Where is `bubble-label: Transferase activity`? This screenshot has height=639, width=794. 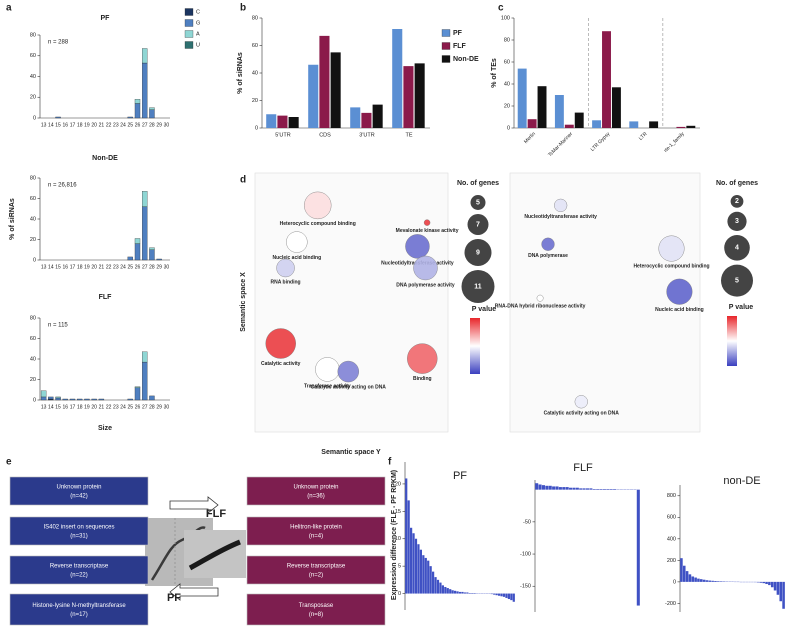 bubble-label: Transferase activity is located at coordinates (327, 387).